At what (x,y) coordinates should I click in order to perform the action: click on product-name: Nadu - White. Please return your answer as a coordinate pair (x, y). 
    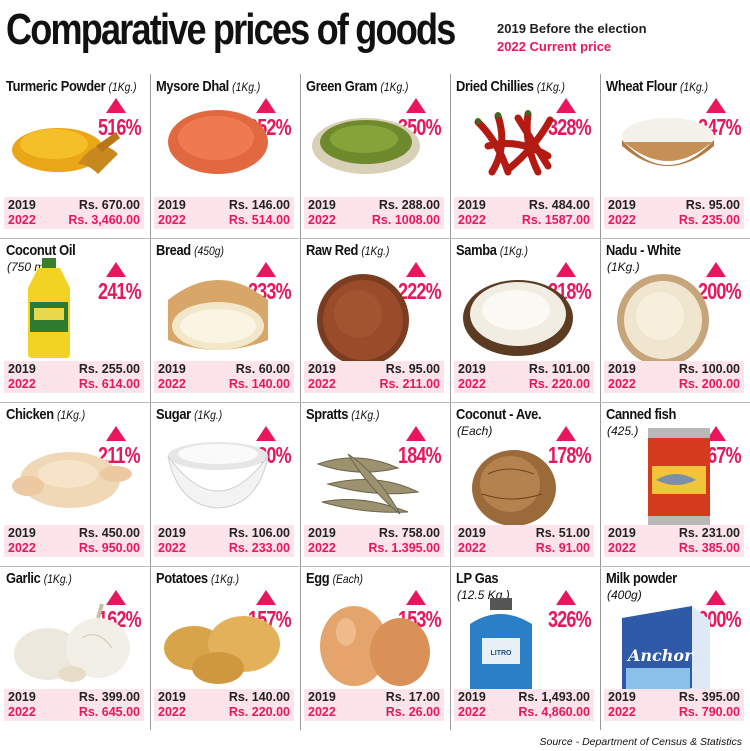
    Looking at the image, I should click on (643, 250).